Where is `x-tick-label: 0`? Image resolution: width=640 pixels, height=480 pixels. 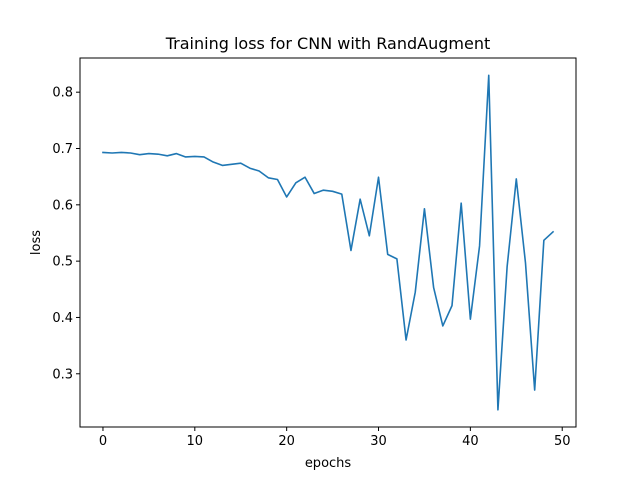 x-tick-label: 0 is located at coordinates (103, 441).